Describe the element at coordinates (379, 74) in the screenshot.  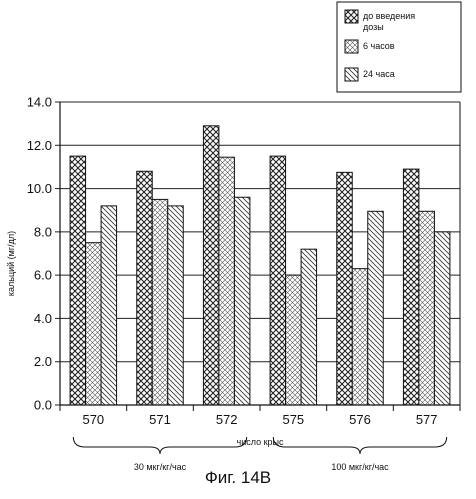
I see `legend-label: 24 часа` at that location.